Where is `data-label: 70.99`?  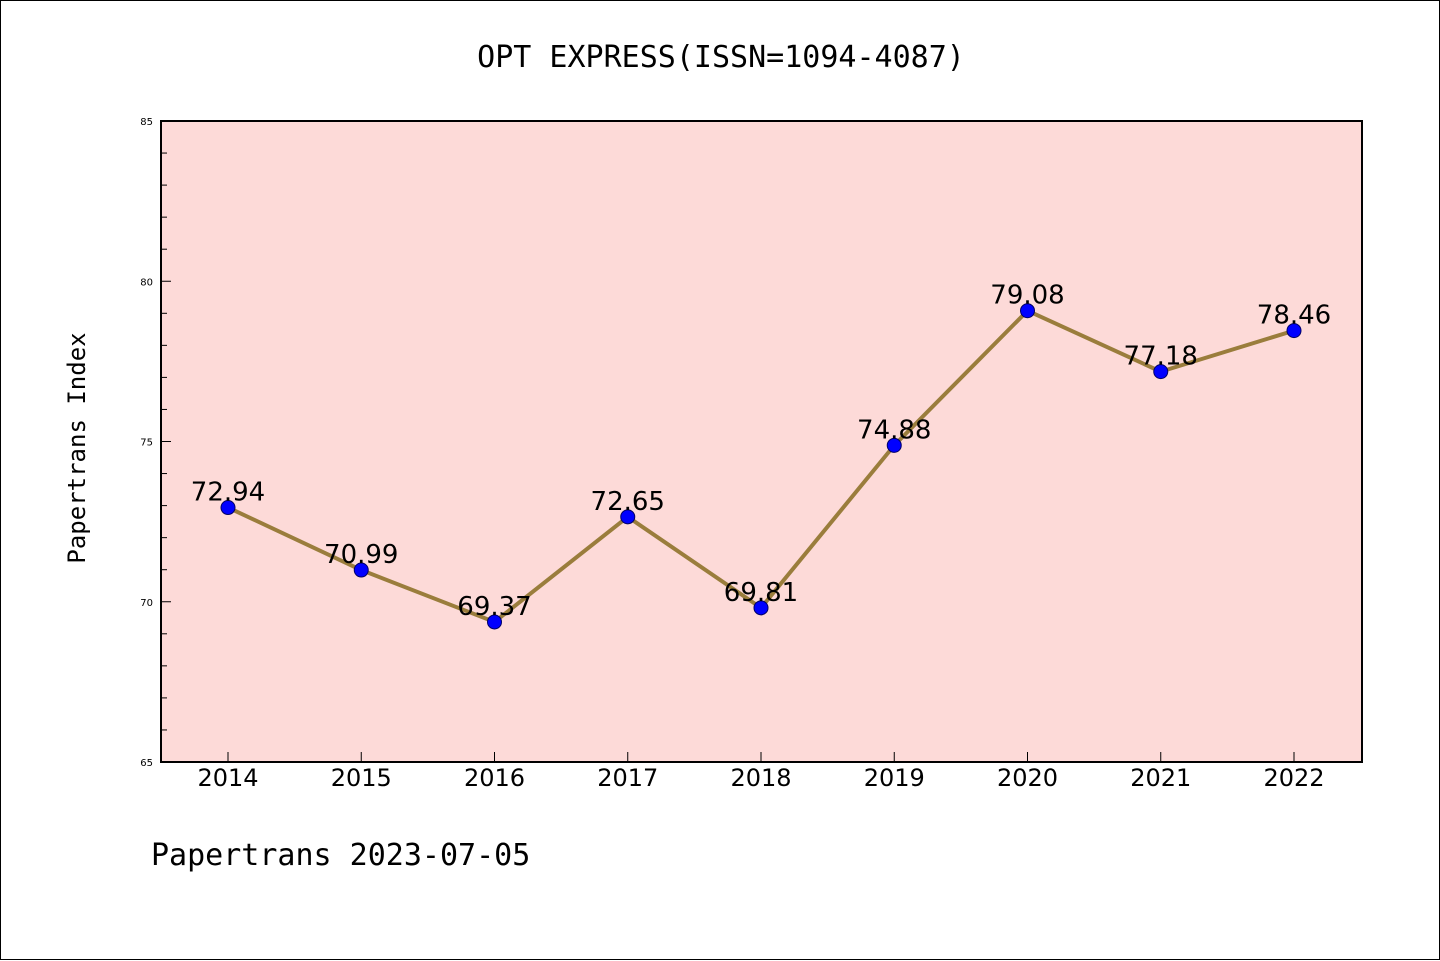
data-label: 70.99 is located at coordinates (361, 555).